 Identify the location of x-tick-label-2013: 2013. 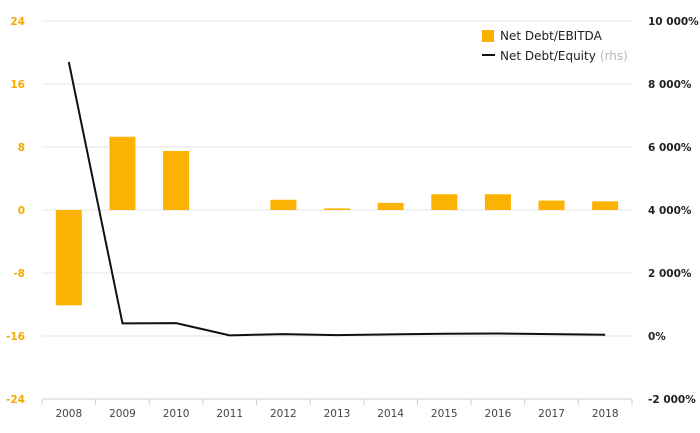
(337, 414).